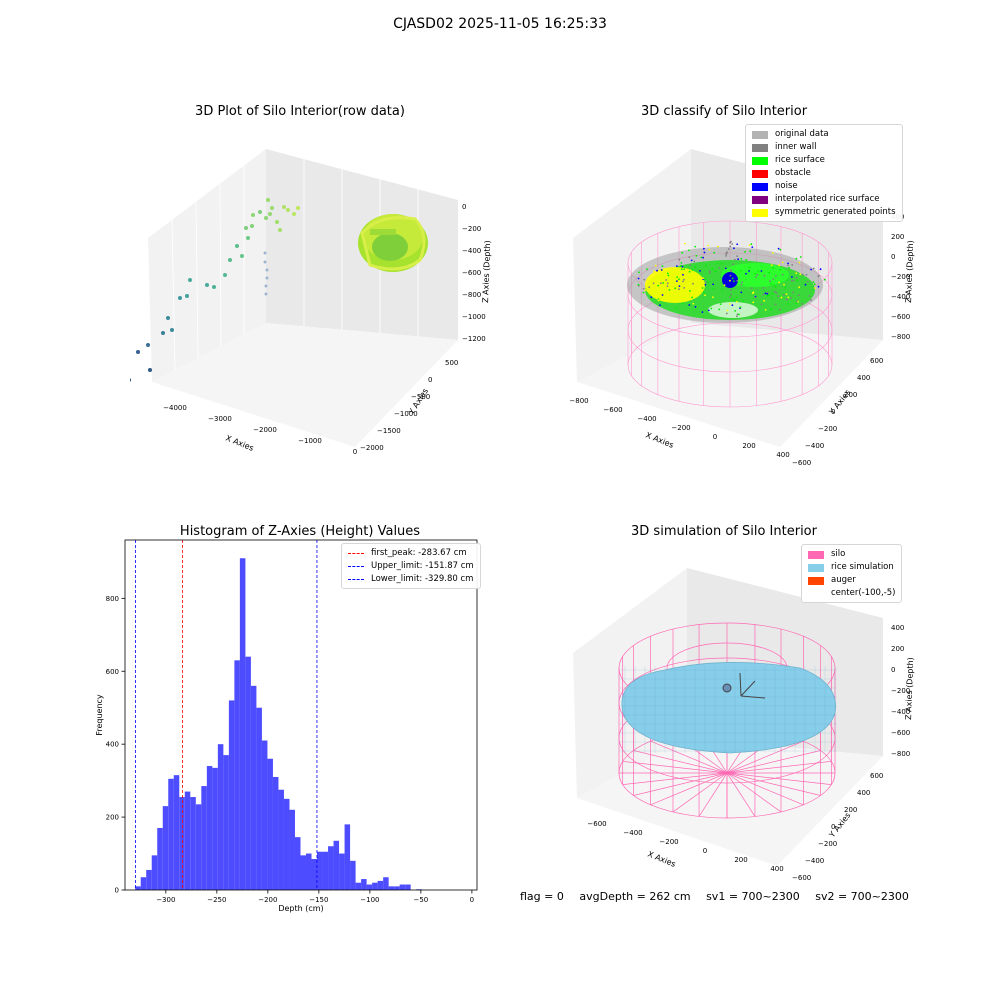 This screenshot has width=1000, height=1000. I want to click on y-tick-label: 600, so click(876, 361).